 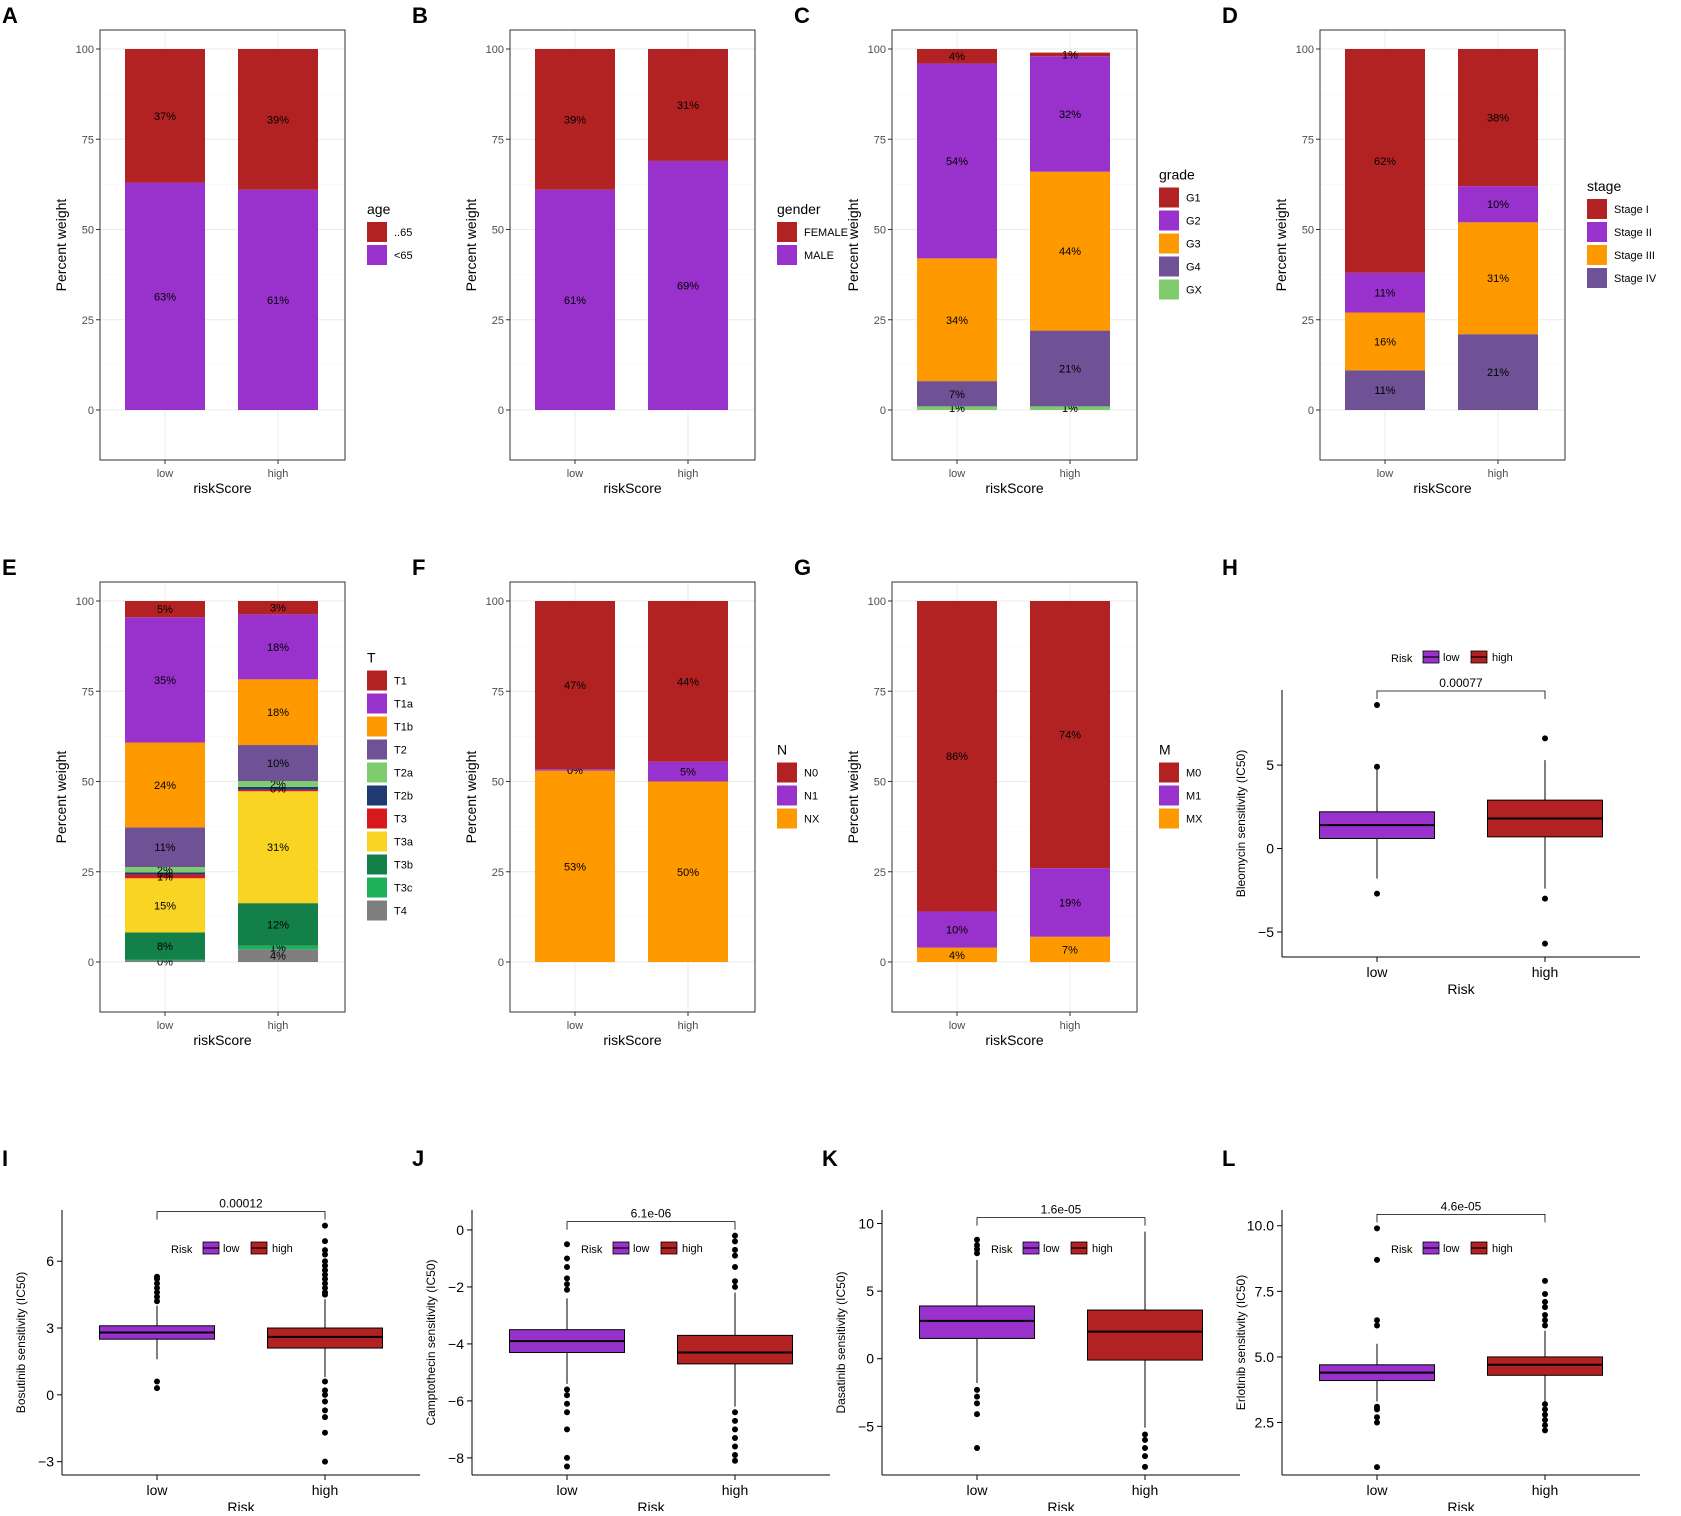 What do you see at coordinates (1228, 1158) in the screenshot?
I see `panel-letter: L` at bounding box center [1228, 1158].